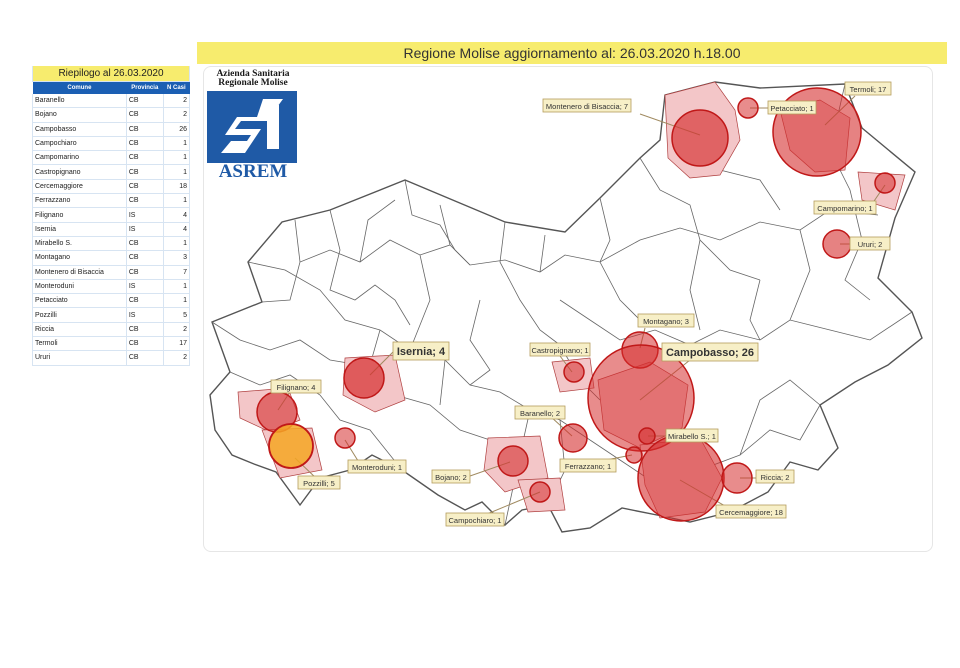 The height and width of the screenshot is (668, 960). I want to click on circle-isernia, so click(364, 378).